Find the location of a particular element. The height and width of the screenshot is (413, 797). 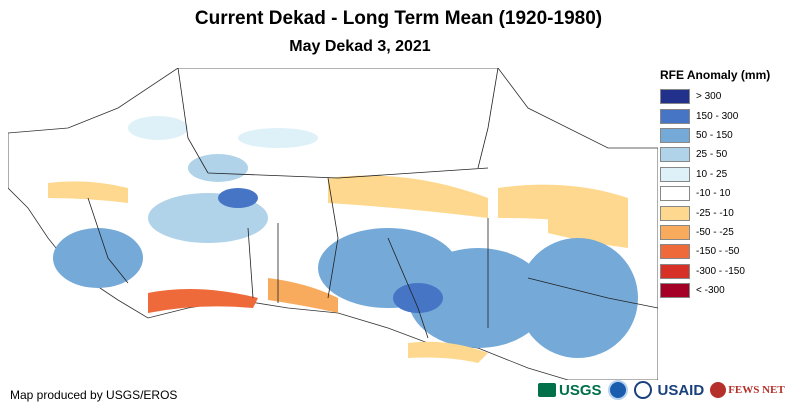

legend-item: -300 - -150 is located at coordinates (727, 271).